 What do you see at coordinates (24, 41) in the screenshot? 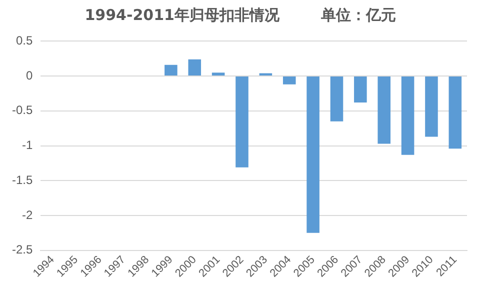
I see `y-tick-label: 0.5` at bounding box center [24, 41].